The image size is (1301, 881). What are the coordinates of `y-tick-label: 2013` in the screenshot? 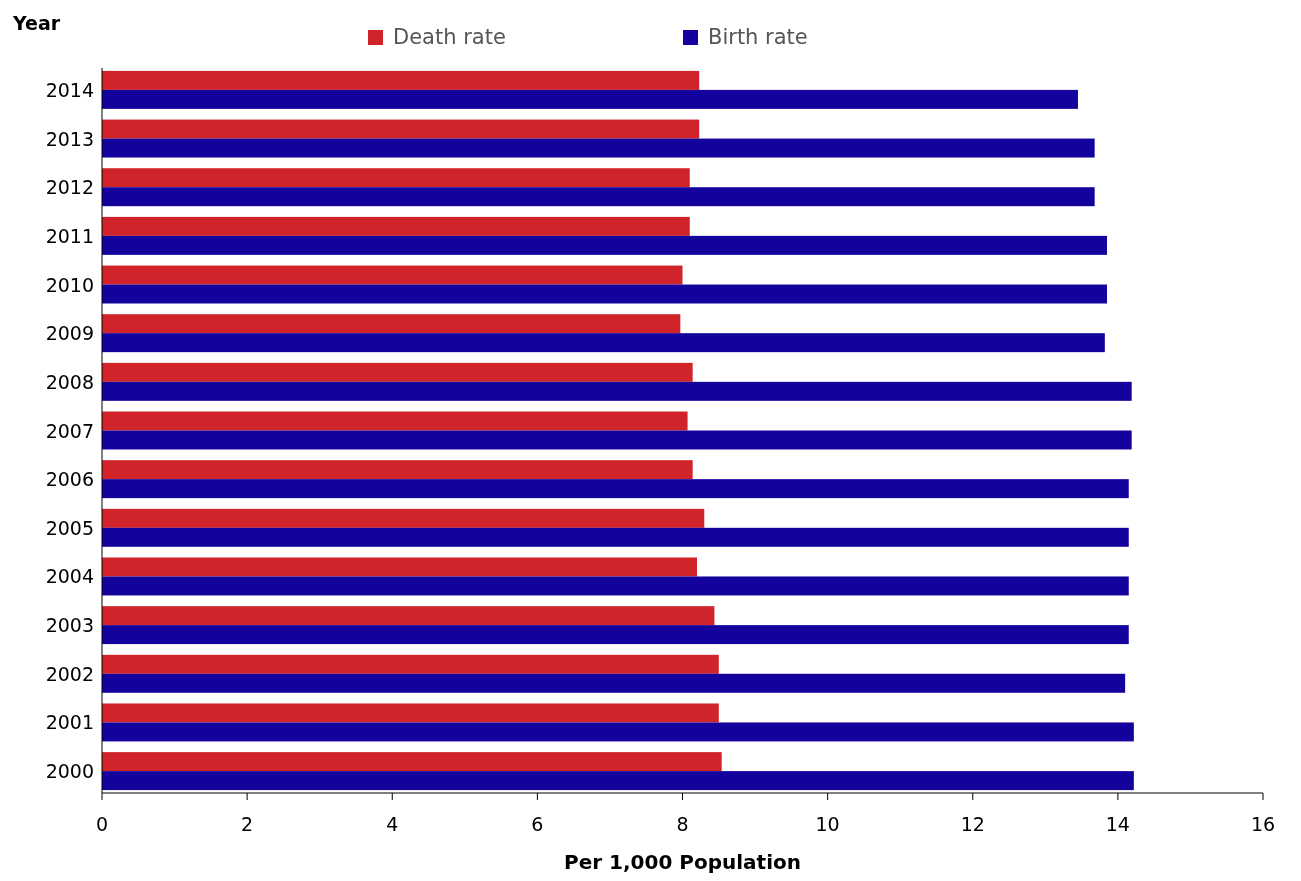 It's located at (69, 138).